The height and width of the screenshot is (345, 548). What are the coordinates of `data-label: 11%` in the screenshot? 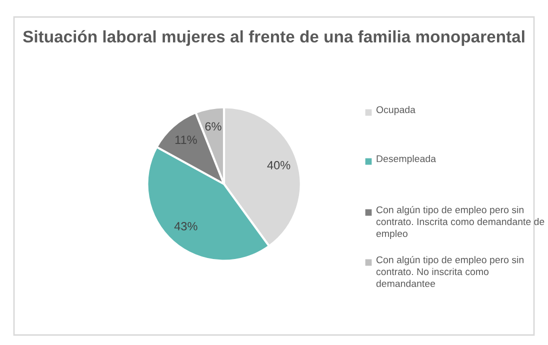 It's located at (186, 140).